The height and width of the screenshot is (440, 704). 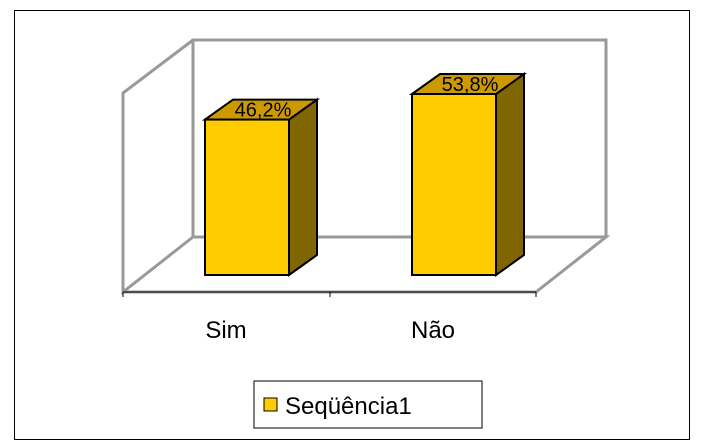 What do you see at coordinates (157, 167) in the screenshot?
I see `left-wall` at bounding box center [157, 167].